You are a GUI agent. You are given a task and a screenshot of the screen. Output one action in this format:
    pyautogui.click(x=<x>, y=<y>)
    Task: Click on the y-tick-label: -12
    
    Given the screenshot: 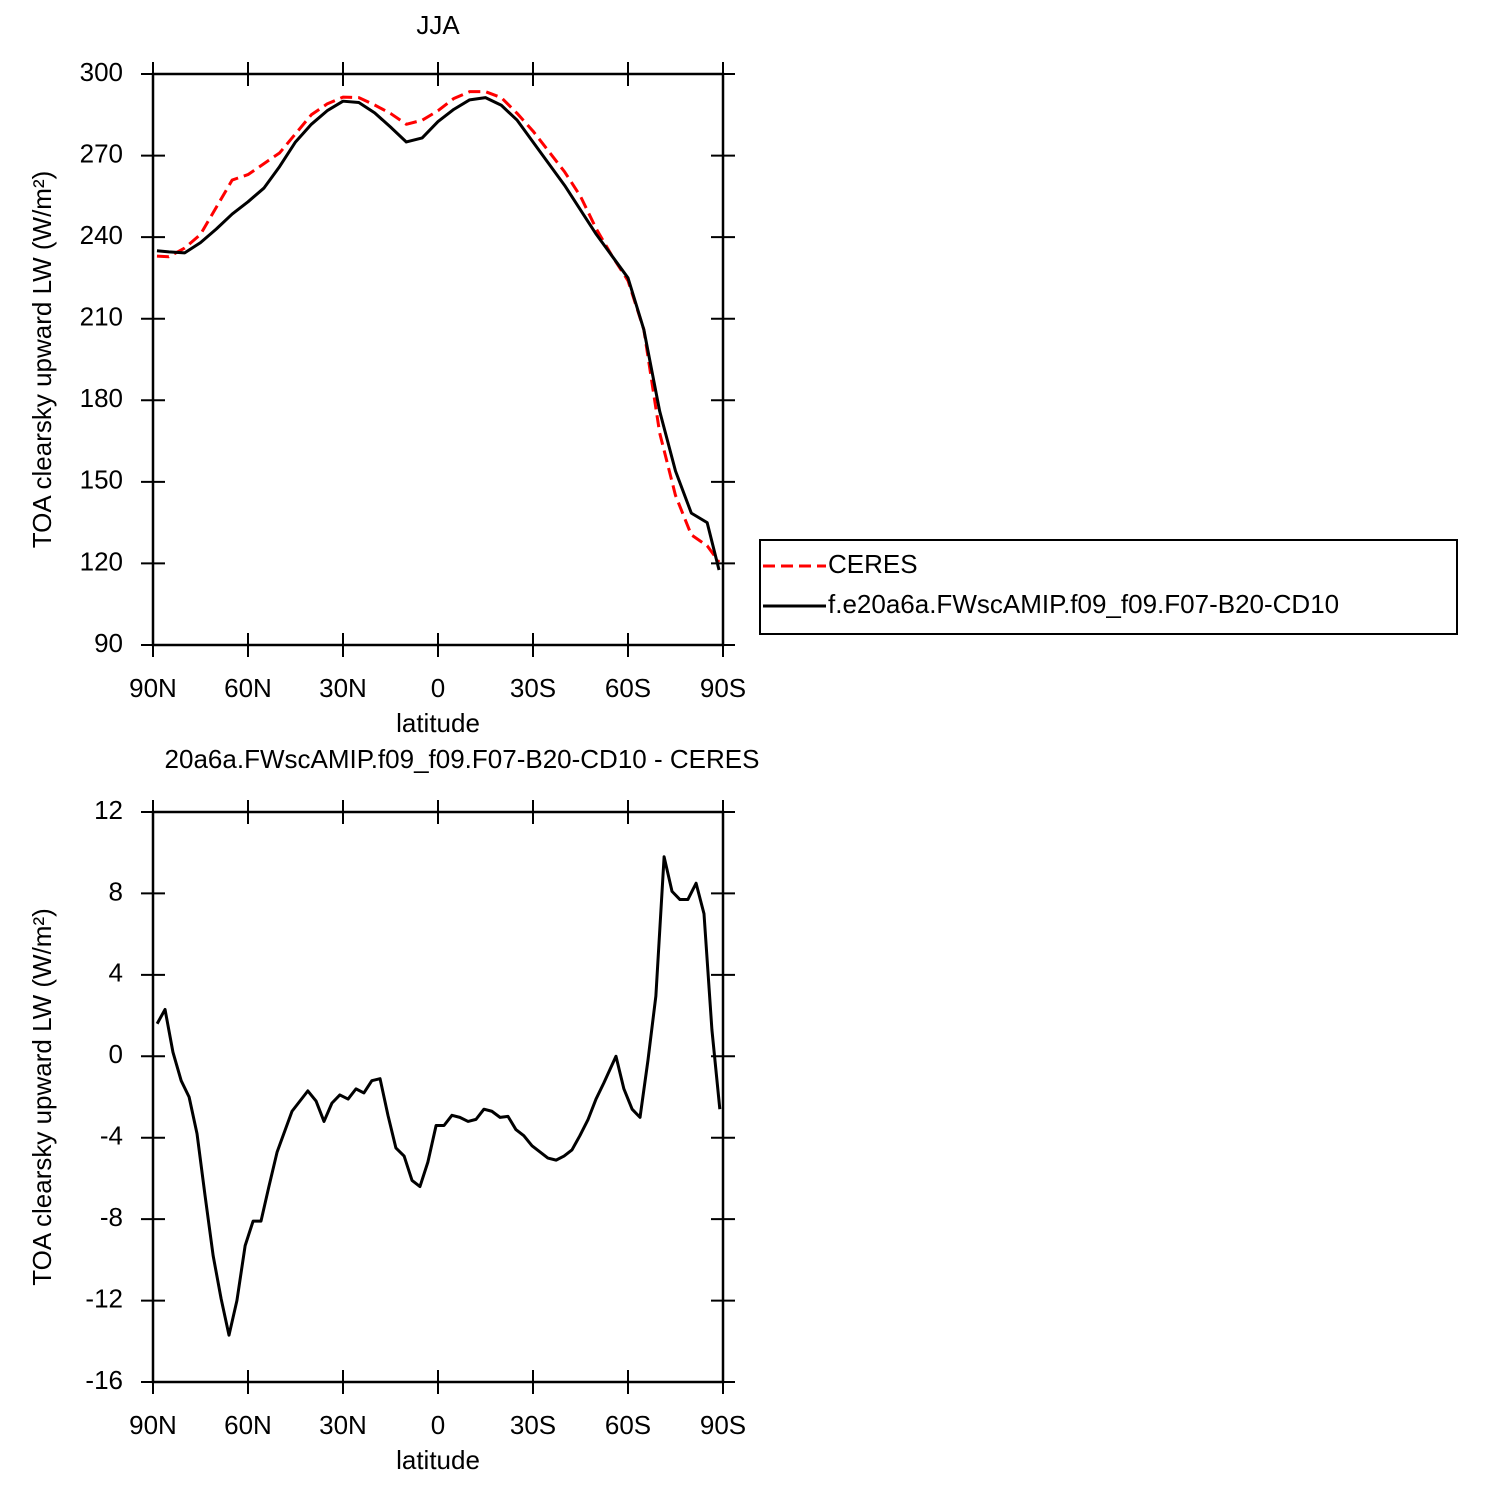 What is the action you would take?
    pyautogui.click(x=104, y=1298)
    